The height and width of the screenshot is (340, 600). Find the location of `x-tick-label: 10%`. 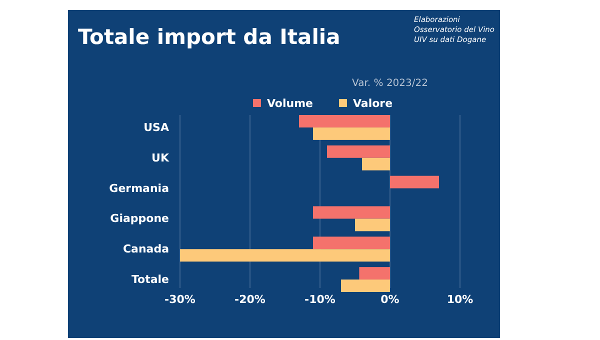

x-tick-label: 10% is located at coordinates (460, 299).